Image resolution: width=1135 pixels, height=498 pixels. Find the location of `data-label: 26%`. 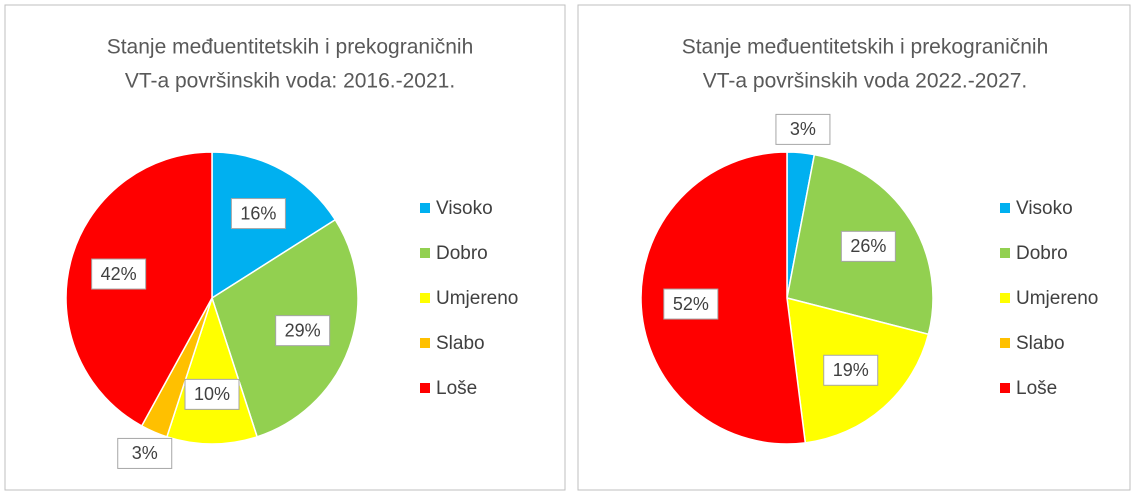

data-label: 26% is located at coordinates (868, 246).